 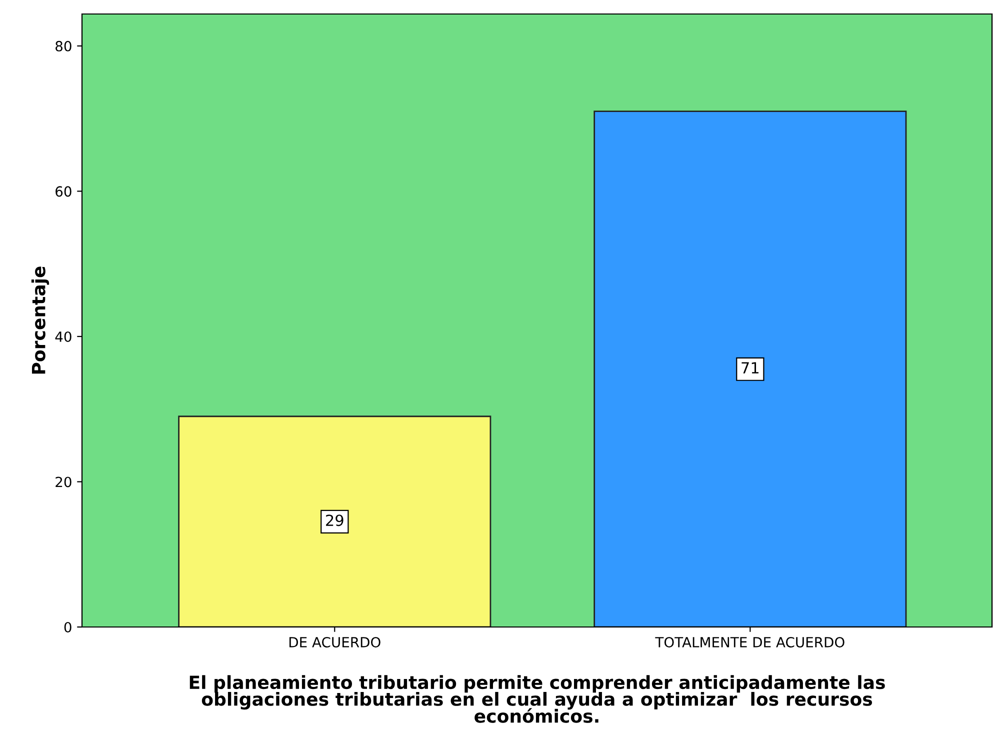 I want to click on data-label: 29, so click(x=335, y=520).